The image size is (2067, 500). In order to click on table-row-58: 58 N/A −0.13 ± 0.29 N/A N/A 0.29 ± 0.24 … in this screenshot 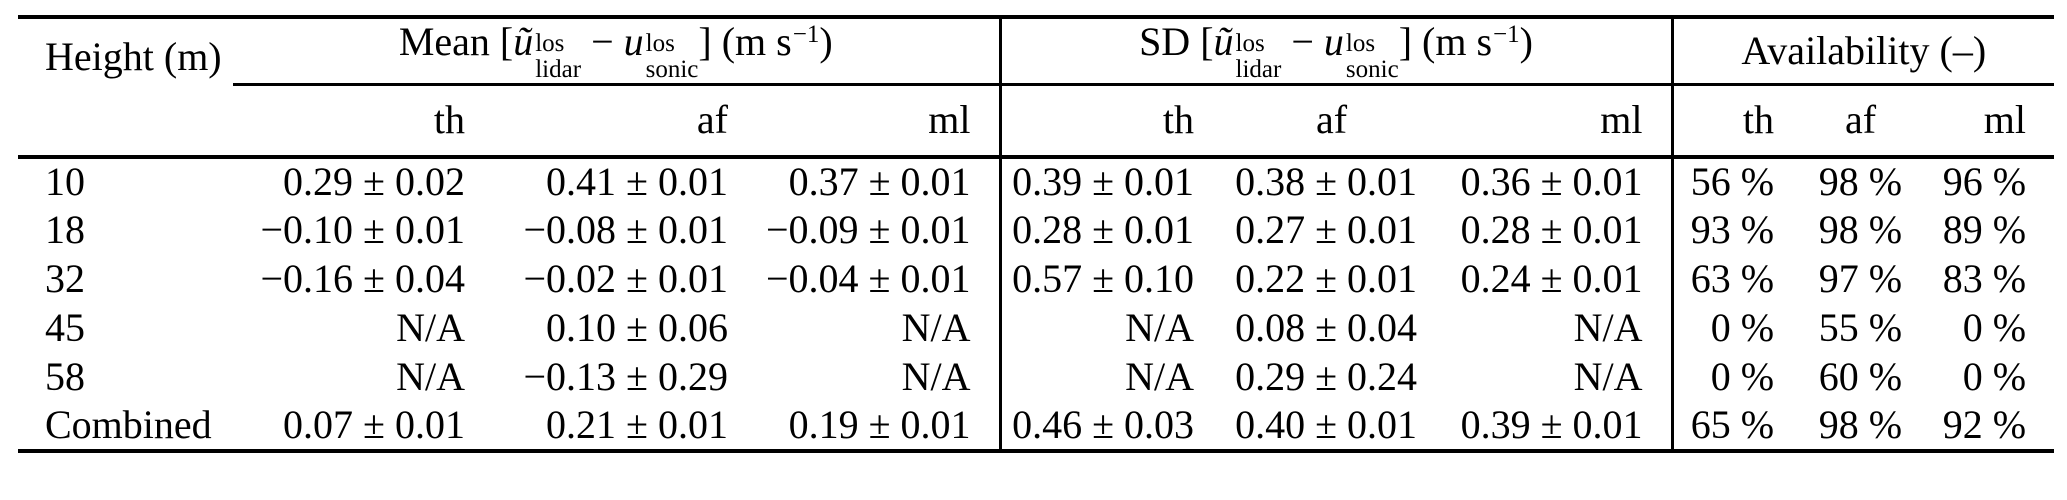, I will do `click(1036, 377)`.